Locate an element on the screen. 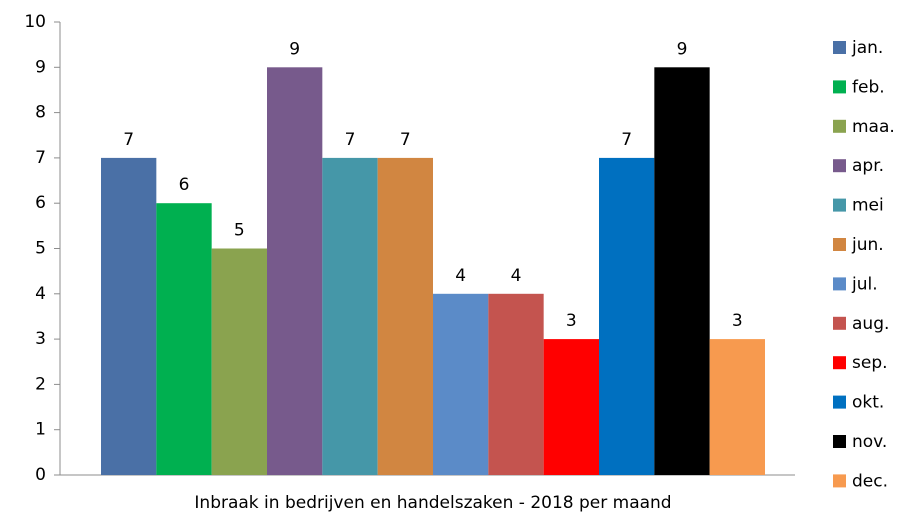 The width and height of the screenshot is (906, 522). y-tick-label: 5 is located at coordinates (40, 249).